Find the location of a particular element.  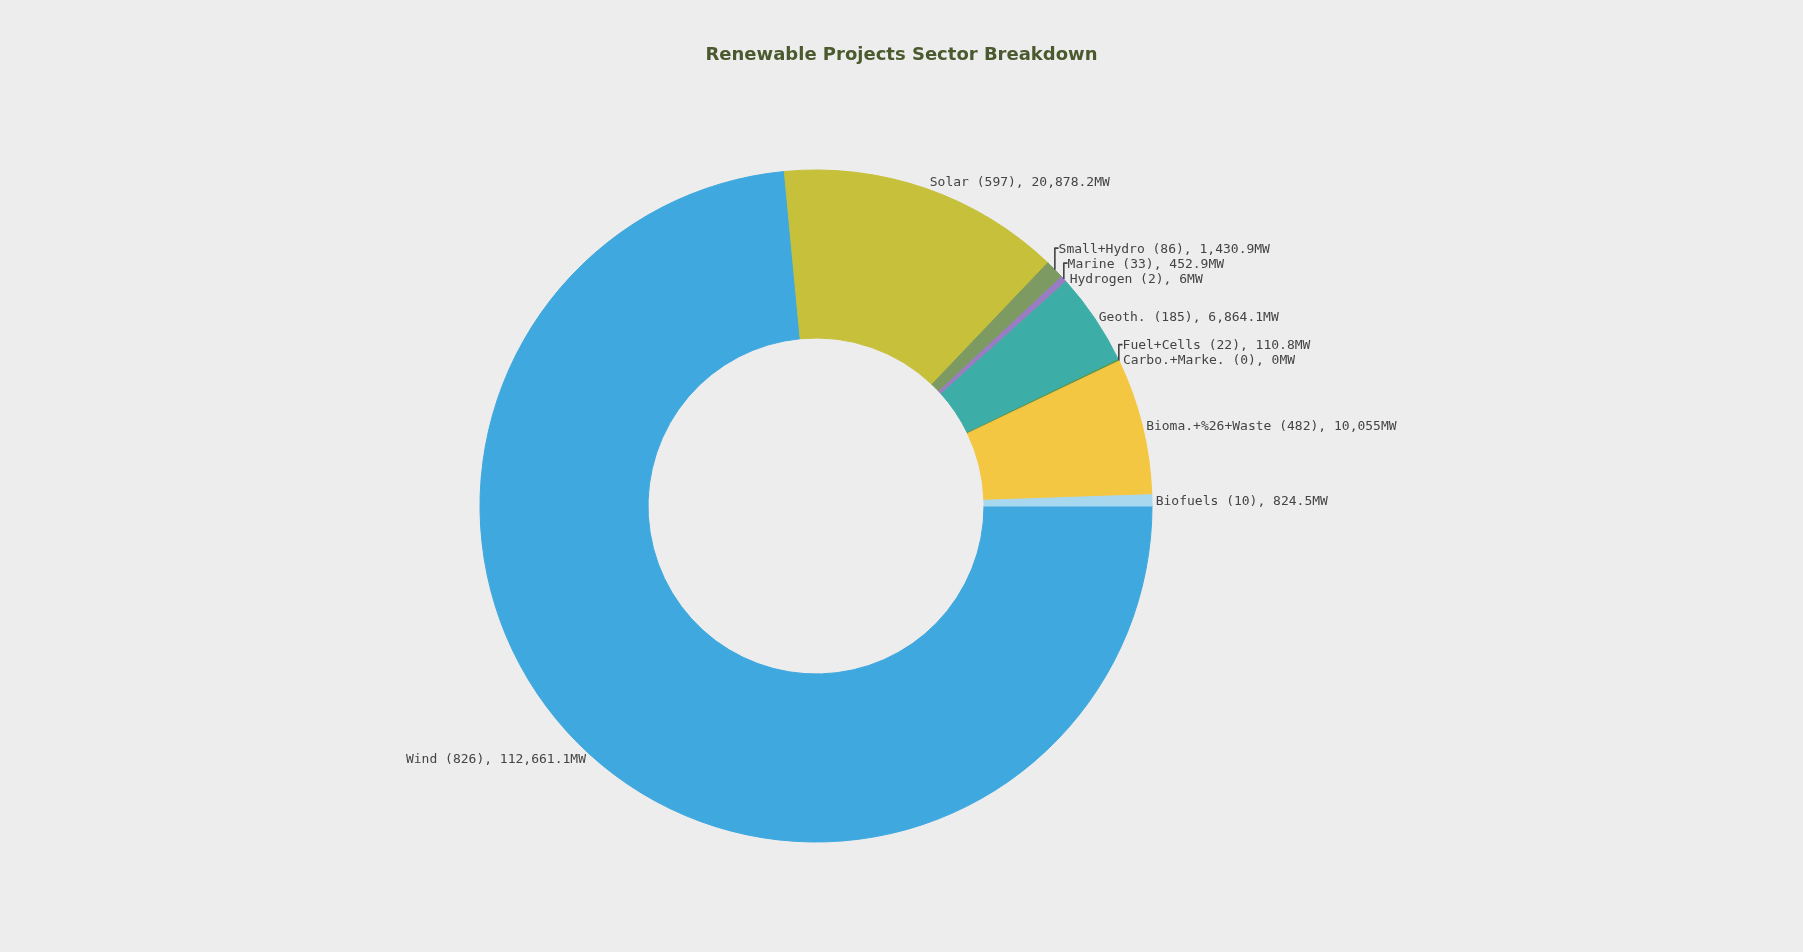

slice-label: Hydrogen (2), 6MW is located at coordinates (1136, 278).